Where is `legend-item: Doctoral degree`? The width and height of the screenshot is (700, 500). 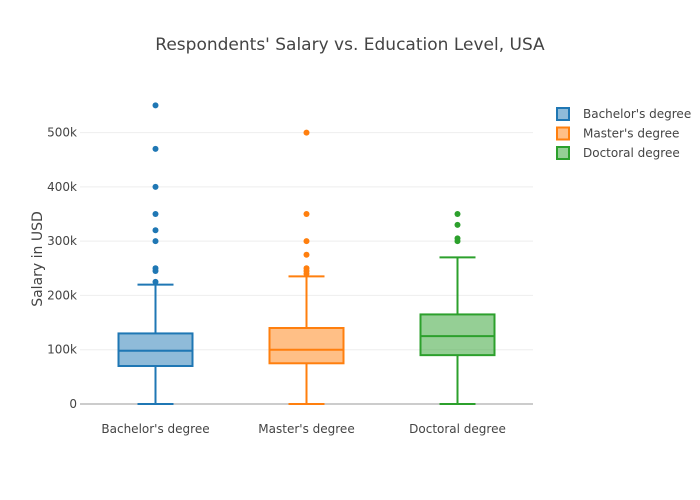 legend-item: Doctoral degree is located at coordinates (618, 153).